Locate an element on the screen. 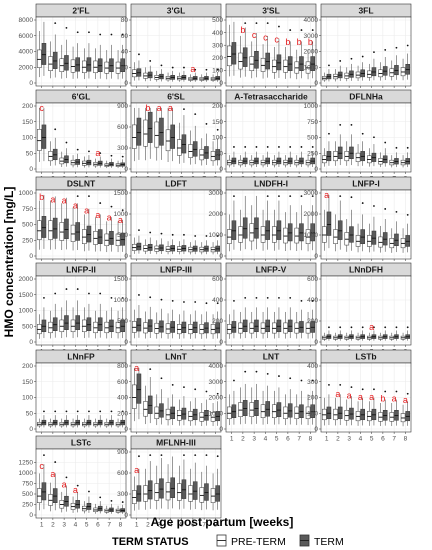  facet-title: LNFP-I is located at coordinates (365, 184).